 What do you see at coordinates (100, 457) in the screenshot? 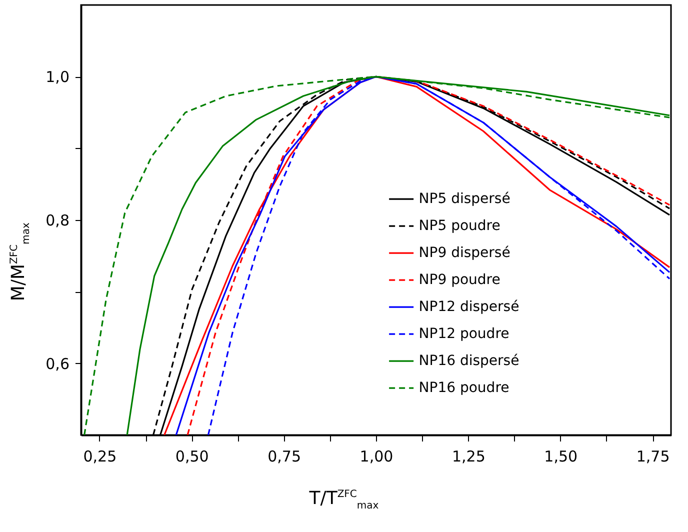
I see `x-tick-label: 0,25` at bounding box center [100, 457].